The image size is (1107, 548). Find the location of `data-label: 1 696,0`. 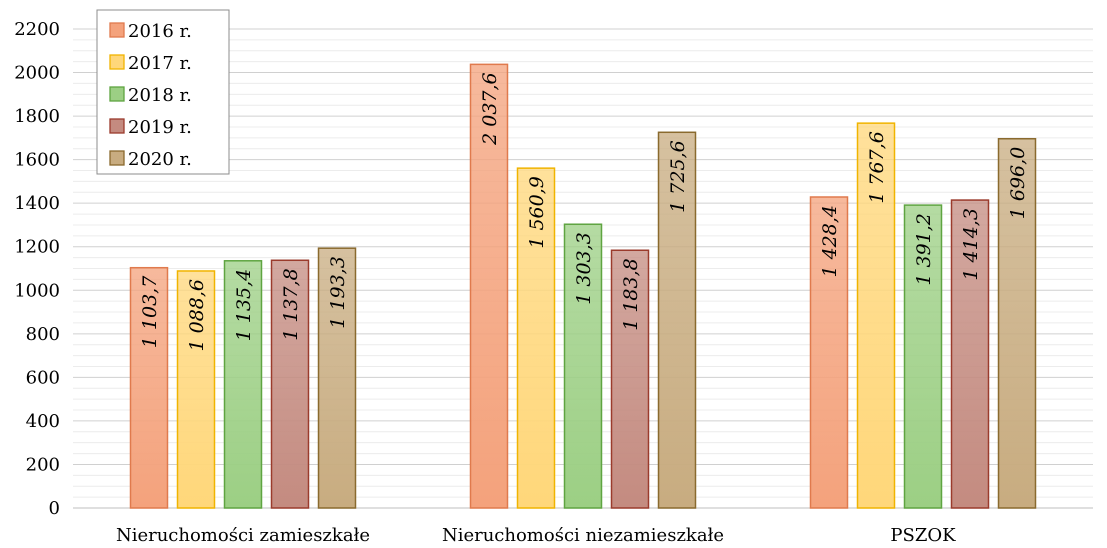

data-label: 1 696,0 is located at coordinates (1018, 183).